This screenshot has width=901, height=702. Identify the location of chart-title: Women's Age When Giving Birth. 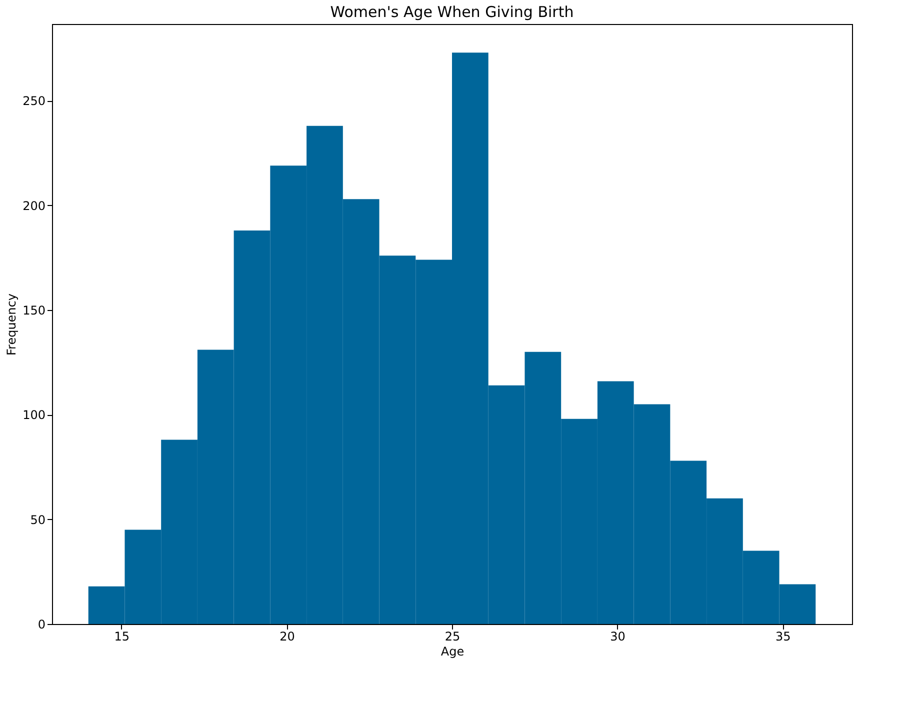
(452, 12).